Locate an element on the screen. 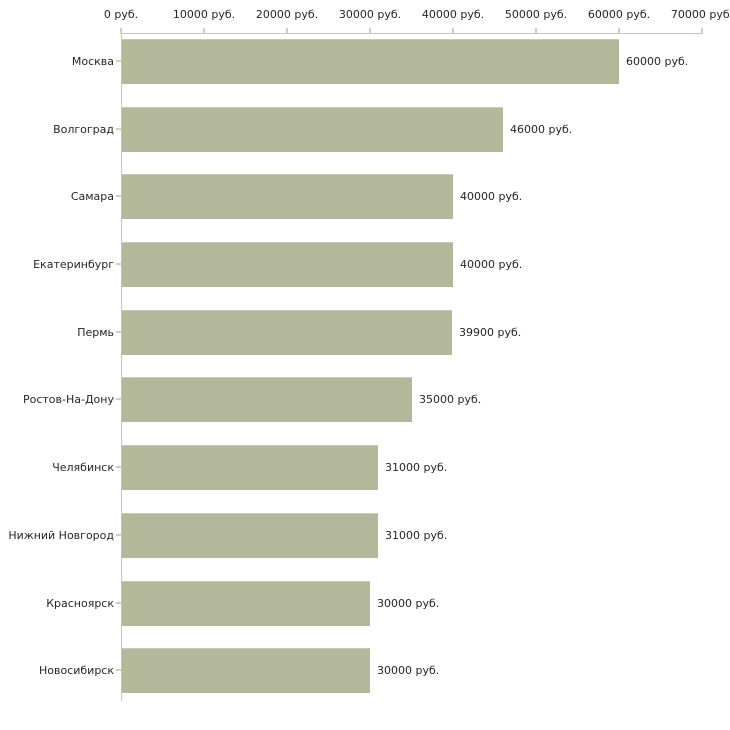  category-label: Челябинск is located at coordinates (83, 468).